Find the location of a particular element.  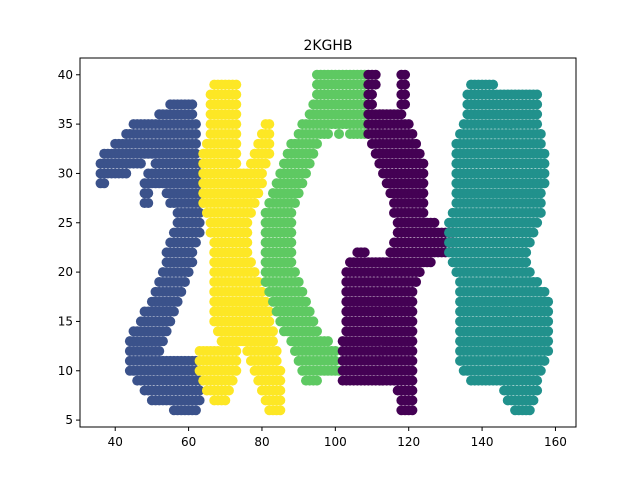

x-tick-label: 140 is located at coordinates (482, 442).